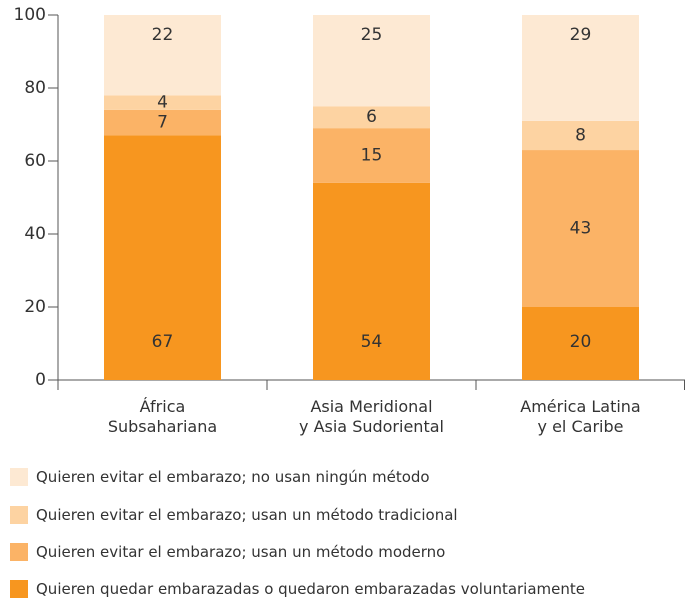  What do you see at coordinates (372, 35) in the screenshot?
I see `value-label: 25` at bounding box center [372, 35].